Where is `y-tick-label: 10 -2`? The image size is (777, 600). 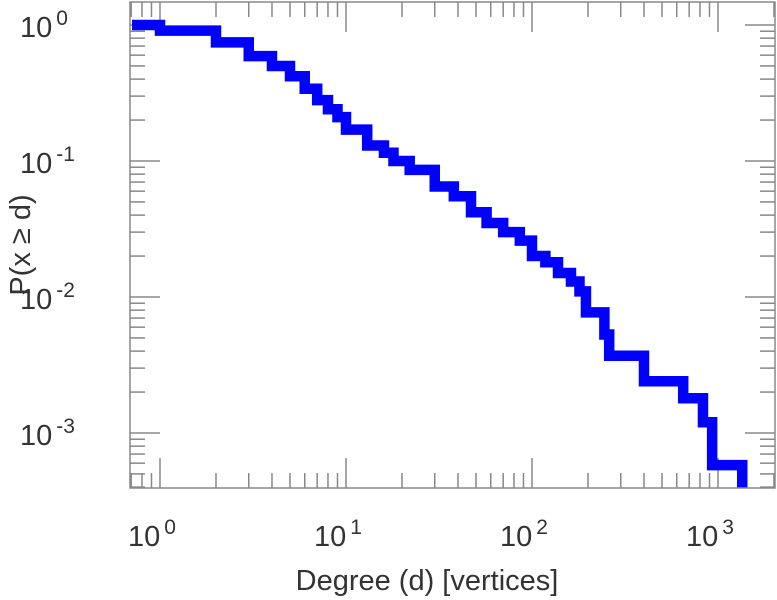 y-tick-label: 10 -2 is located at coordinates (47, 297).